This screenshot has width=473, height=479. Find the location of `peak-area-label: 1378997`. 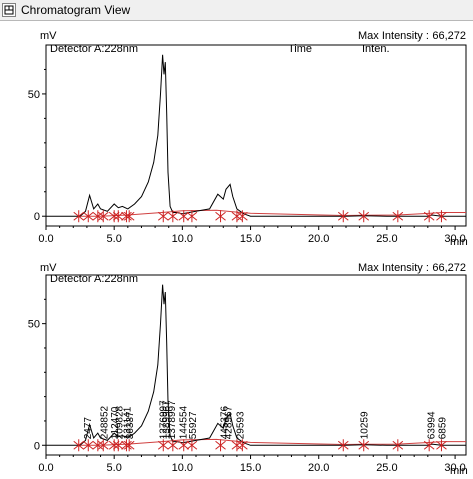

peak-area-label: 1378997 is located at coordinates (172, 419).